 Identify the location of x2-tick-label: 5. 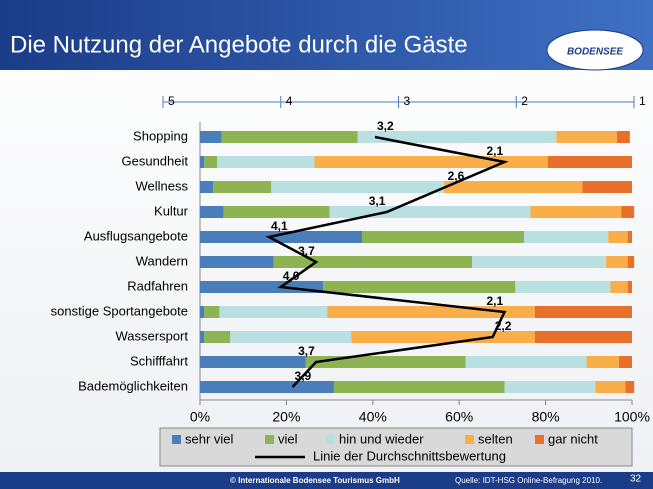
(171, 101).